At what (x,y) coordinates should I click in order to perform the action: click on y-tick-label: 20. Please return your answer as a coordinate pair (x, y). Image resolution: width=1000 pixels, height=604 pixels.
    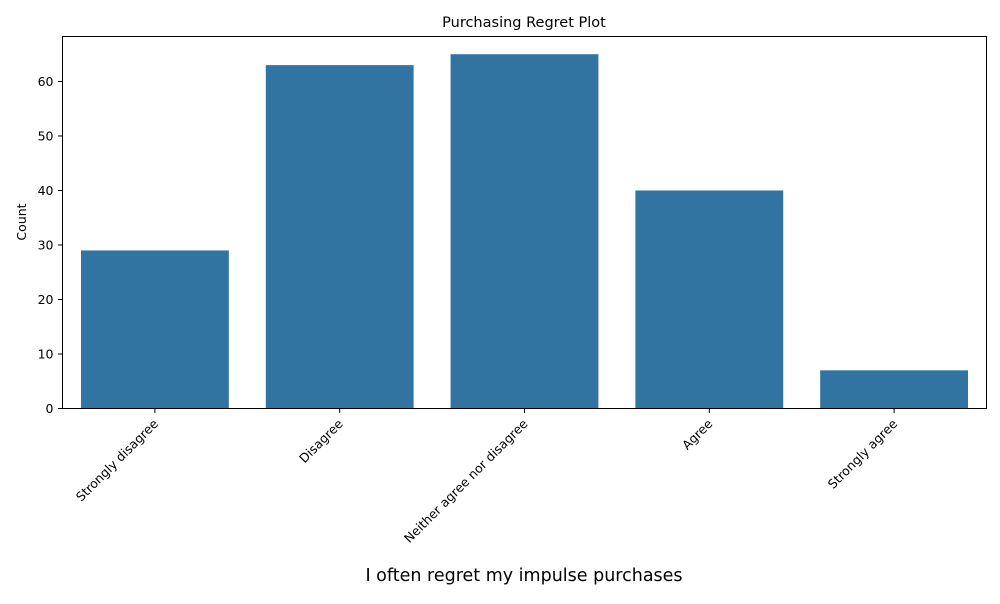
    Looking at the image, I should click on (46, 299).